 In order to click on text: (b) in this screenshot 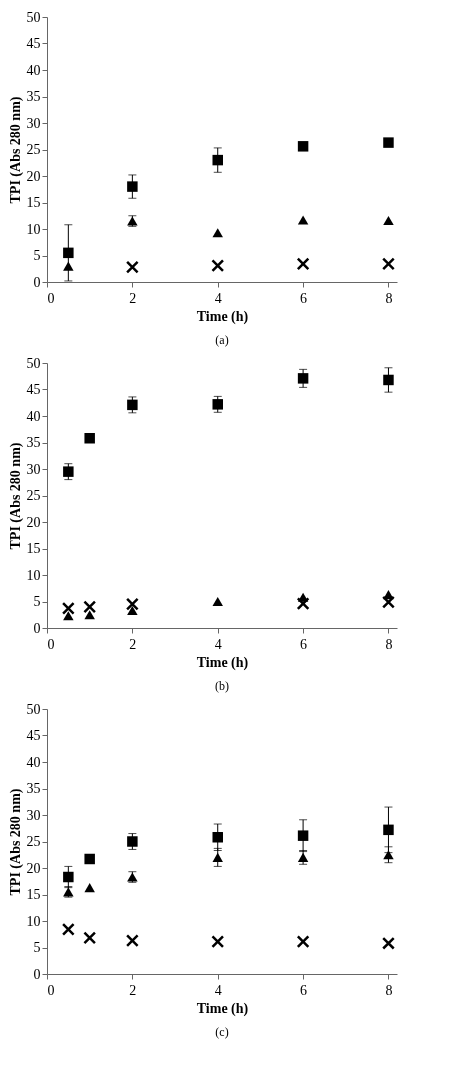, I will do `click(222, 686)`.